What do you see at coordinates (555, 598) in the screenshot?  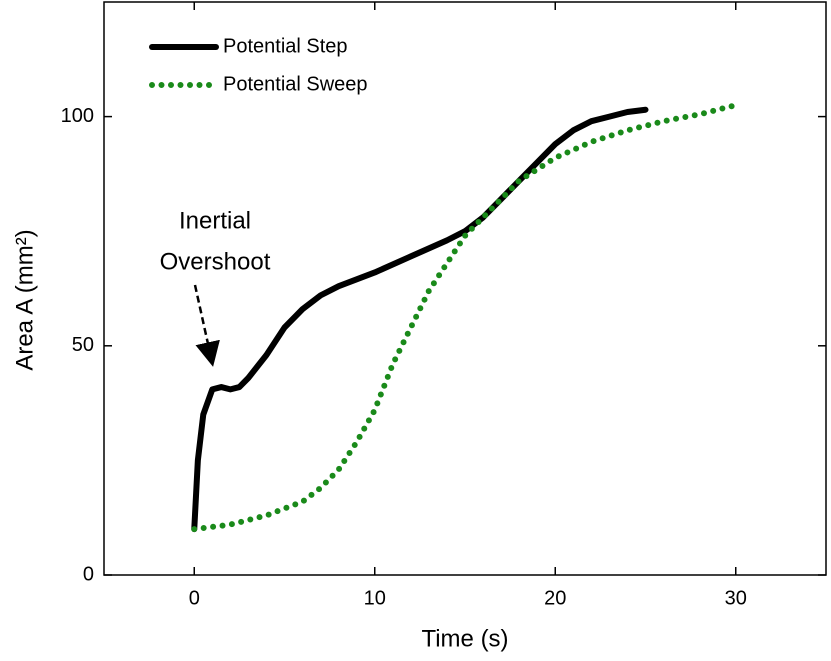 I see `x-tick-label: 20` at bounding box center [555, 598].